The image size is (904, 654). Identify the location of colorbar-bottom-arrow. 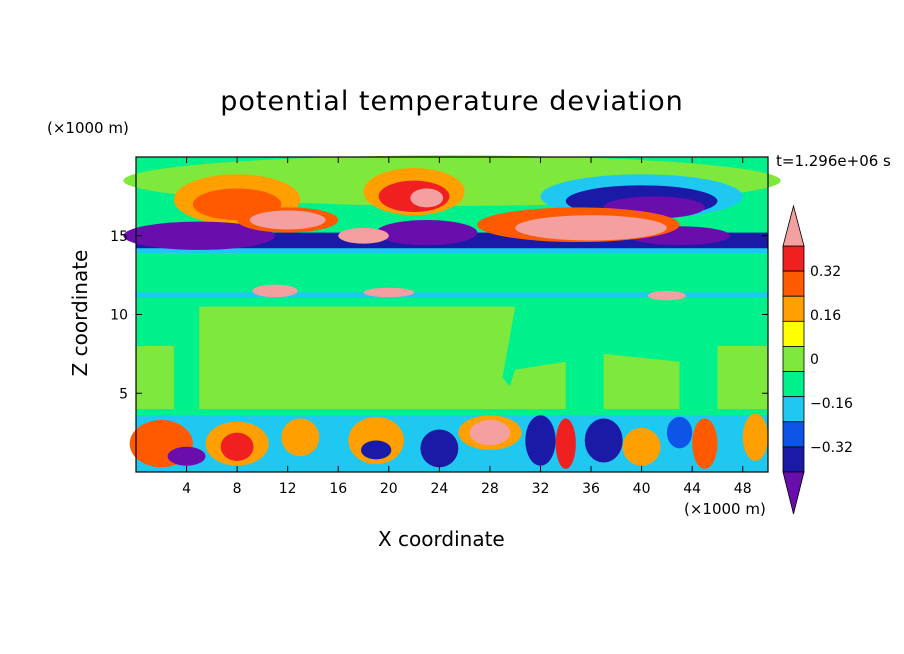
(793, 493).